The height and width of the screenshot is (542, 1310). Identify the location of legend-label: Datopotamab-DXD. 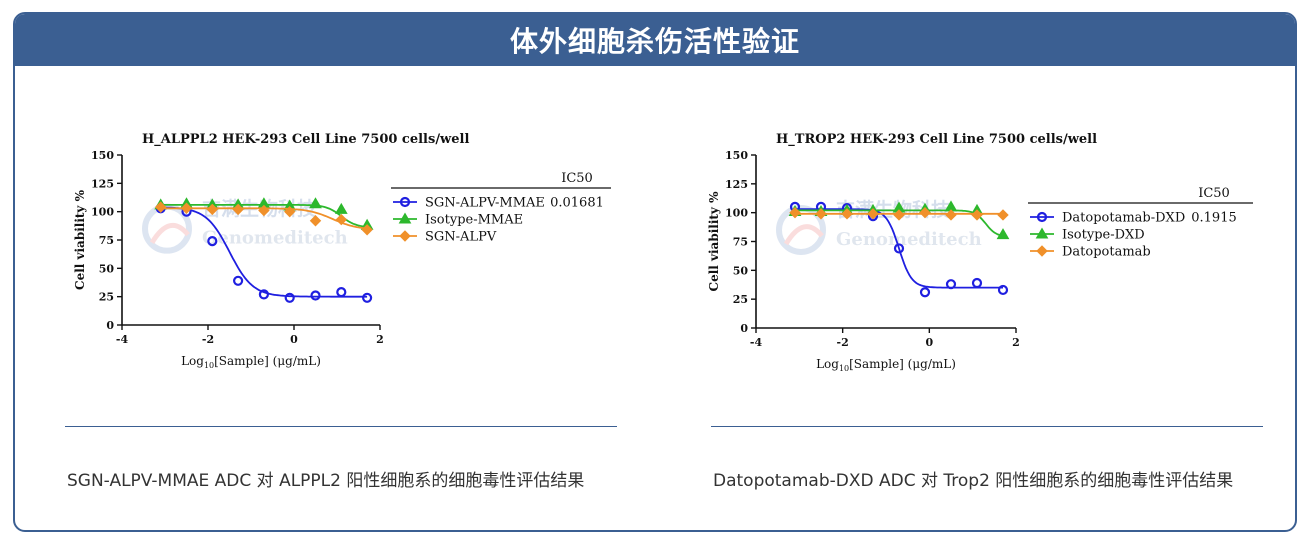
(1123, 218).